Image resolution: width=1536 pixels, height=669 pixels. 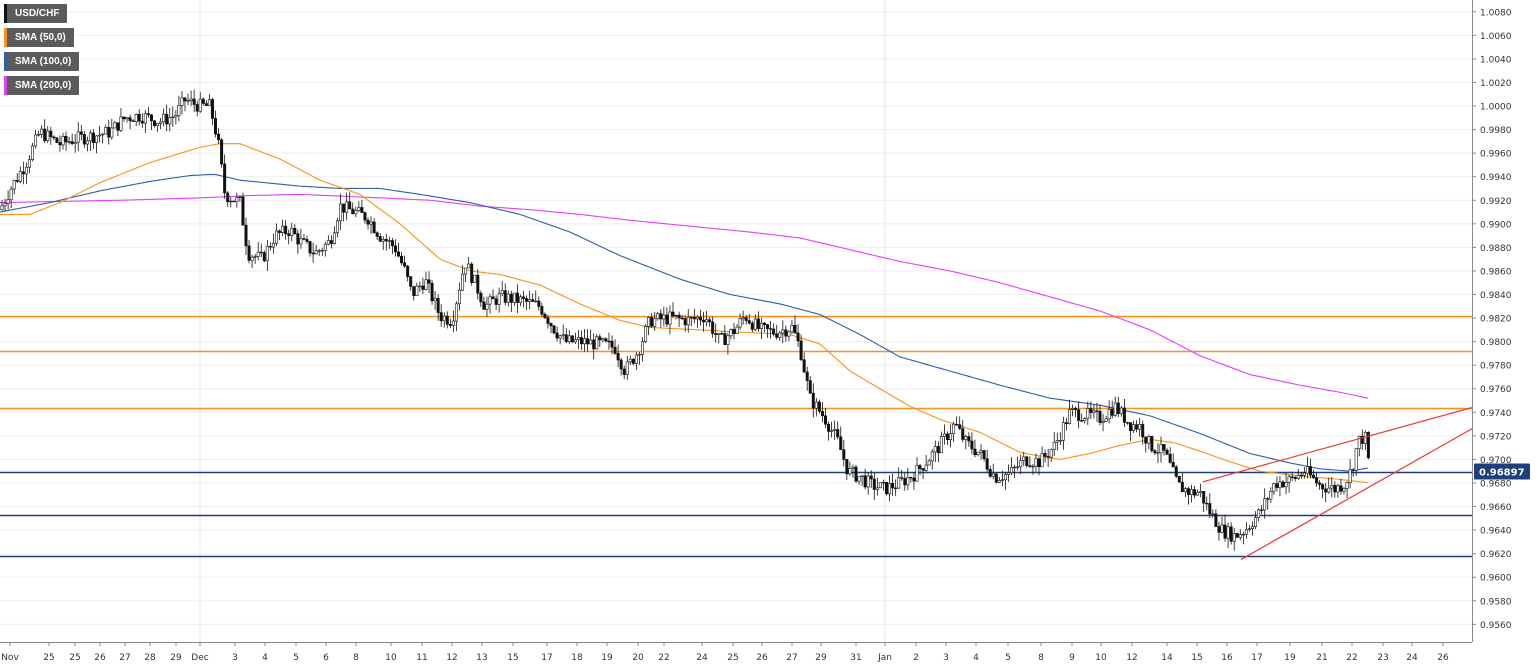 I want to click on date-tick-label: 9, so click(x=1072, y=658).